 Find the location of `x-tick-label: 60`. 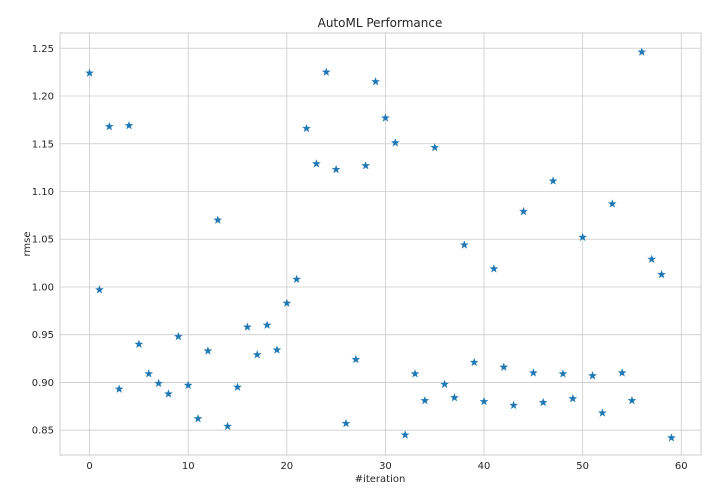

x-tick-label: 60 is located at coordinates (681, 466).